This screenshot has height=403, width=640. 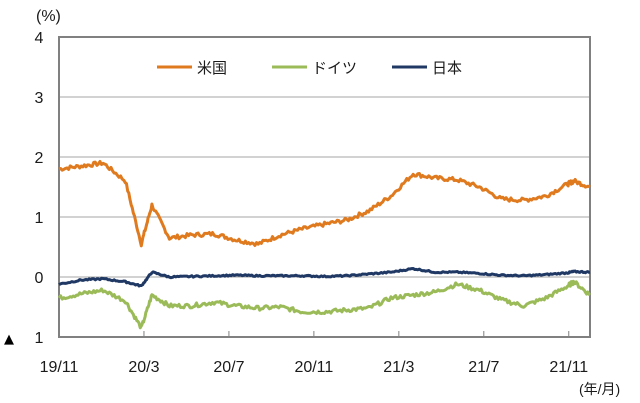 What do you see at coordinates (39, 38) in the screenshot?
I see `y-tick-label: 4` at bounding box center [39, 38].